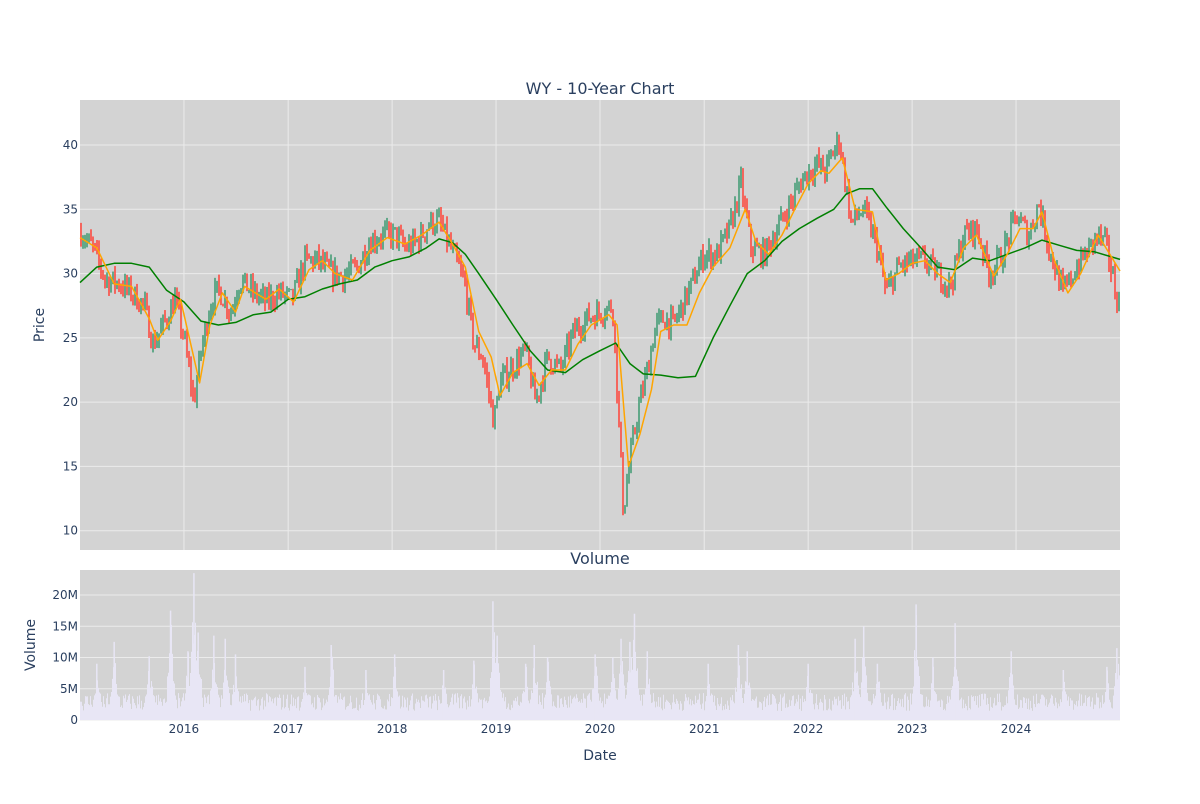 Image resolution: width=1200 pixels, height=804 pixels. I want to click on price-tick-label: 35, so click(70, 209).